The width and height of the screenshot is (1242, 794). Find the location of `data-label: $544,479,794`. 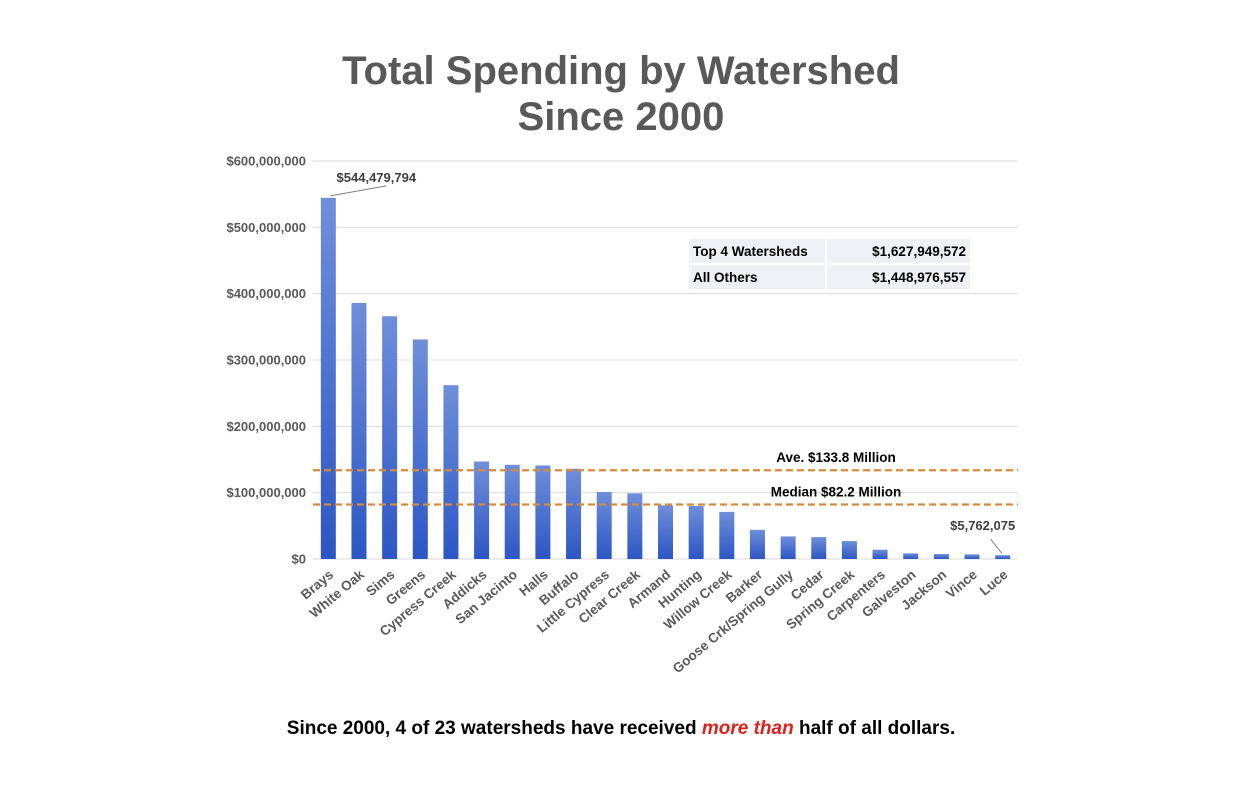

data-label: $544,479,794 is located at coordinates (377, 177).